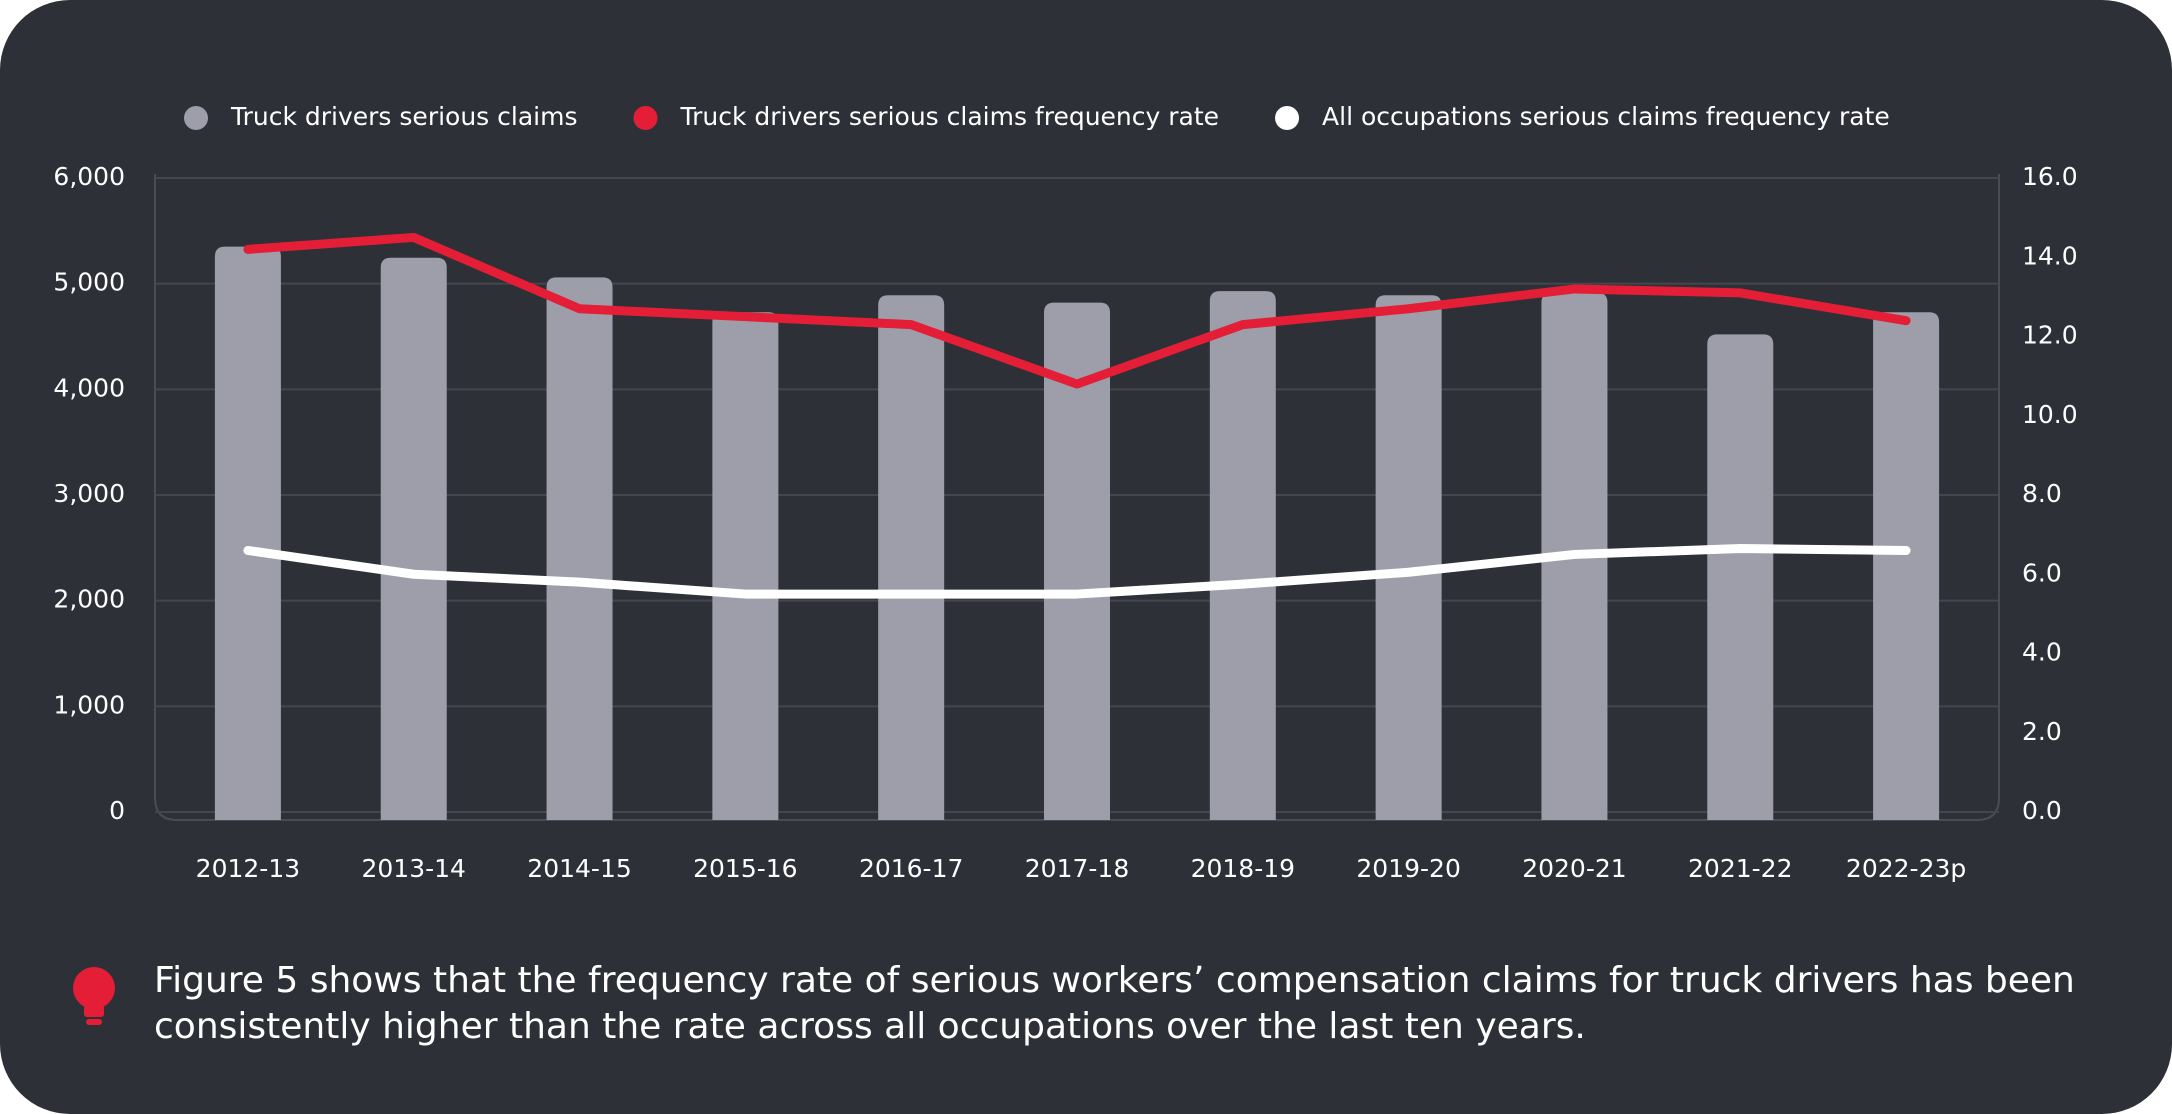 This screenshot has width=2172, height=1114. What do you see at coordinates (2050, 414) in the screenshot?
I see `y2-tick-label: 10.0` at bounding box center [2050, 414].